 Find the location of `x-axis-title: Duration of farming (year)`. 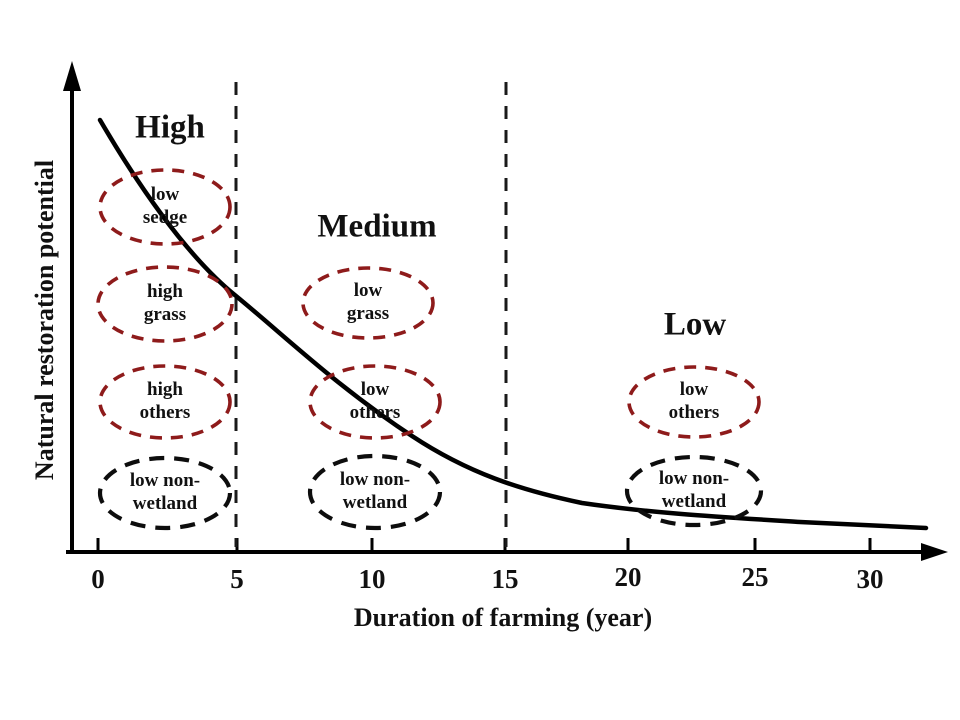

x-axis-title: Duration of farming (year) is located at coordinates (503, 617).